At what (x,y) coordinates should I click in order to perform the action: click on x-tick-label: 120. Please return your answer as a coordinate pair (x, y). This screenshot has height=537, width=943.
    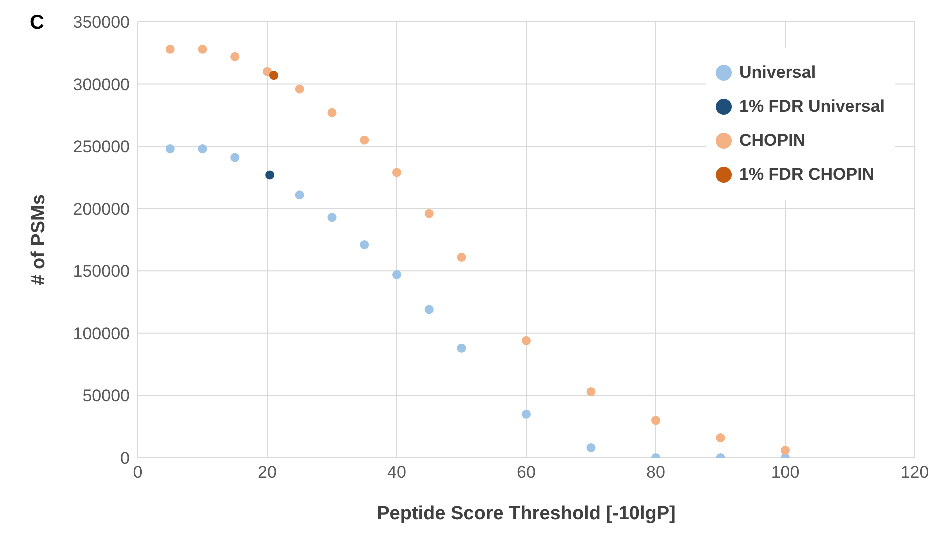
    Looking at the image, I should click on (915, 472).